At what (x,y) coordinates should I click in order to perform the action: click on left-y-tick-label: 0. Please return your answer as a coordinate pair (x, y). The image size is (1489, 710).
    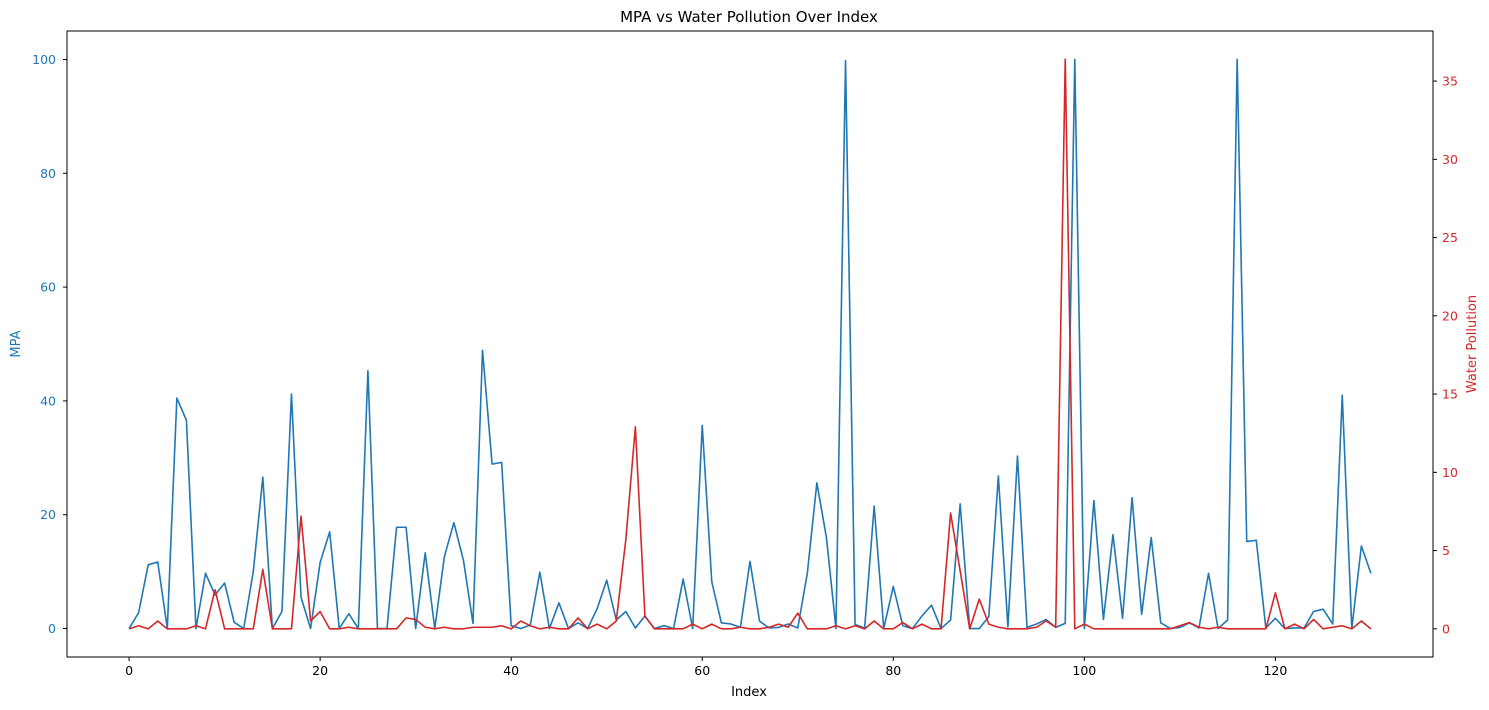
    Looking at the image, I should click on (52, 628).